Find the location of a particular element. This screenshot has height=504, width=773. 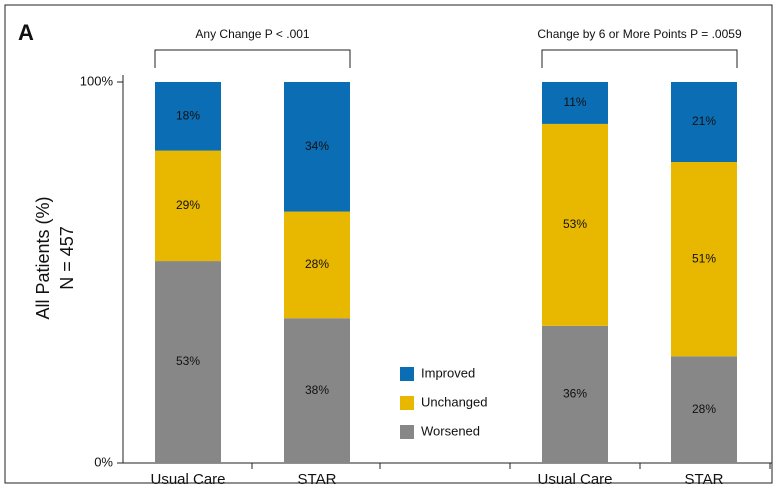

y-tick-label: 0% is located at coordinates (103, 461).